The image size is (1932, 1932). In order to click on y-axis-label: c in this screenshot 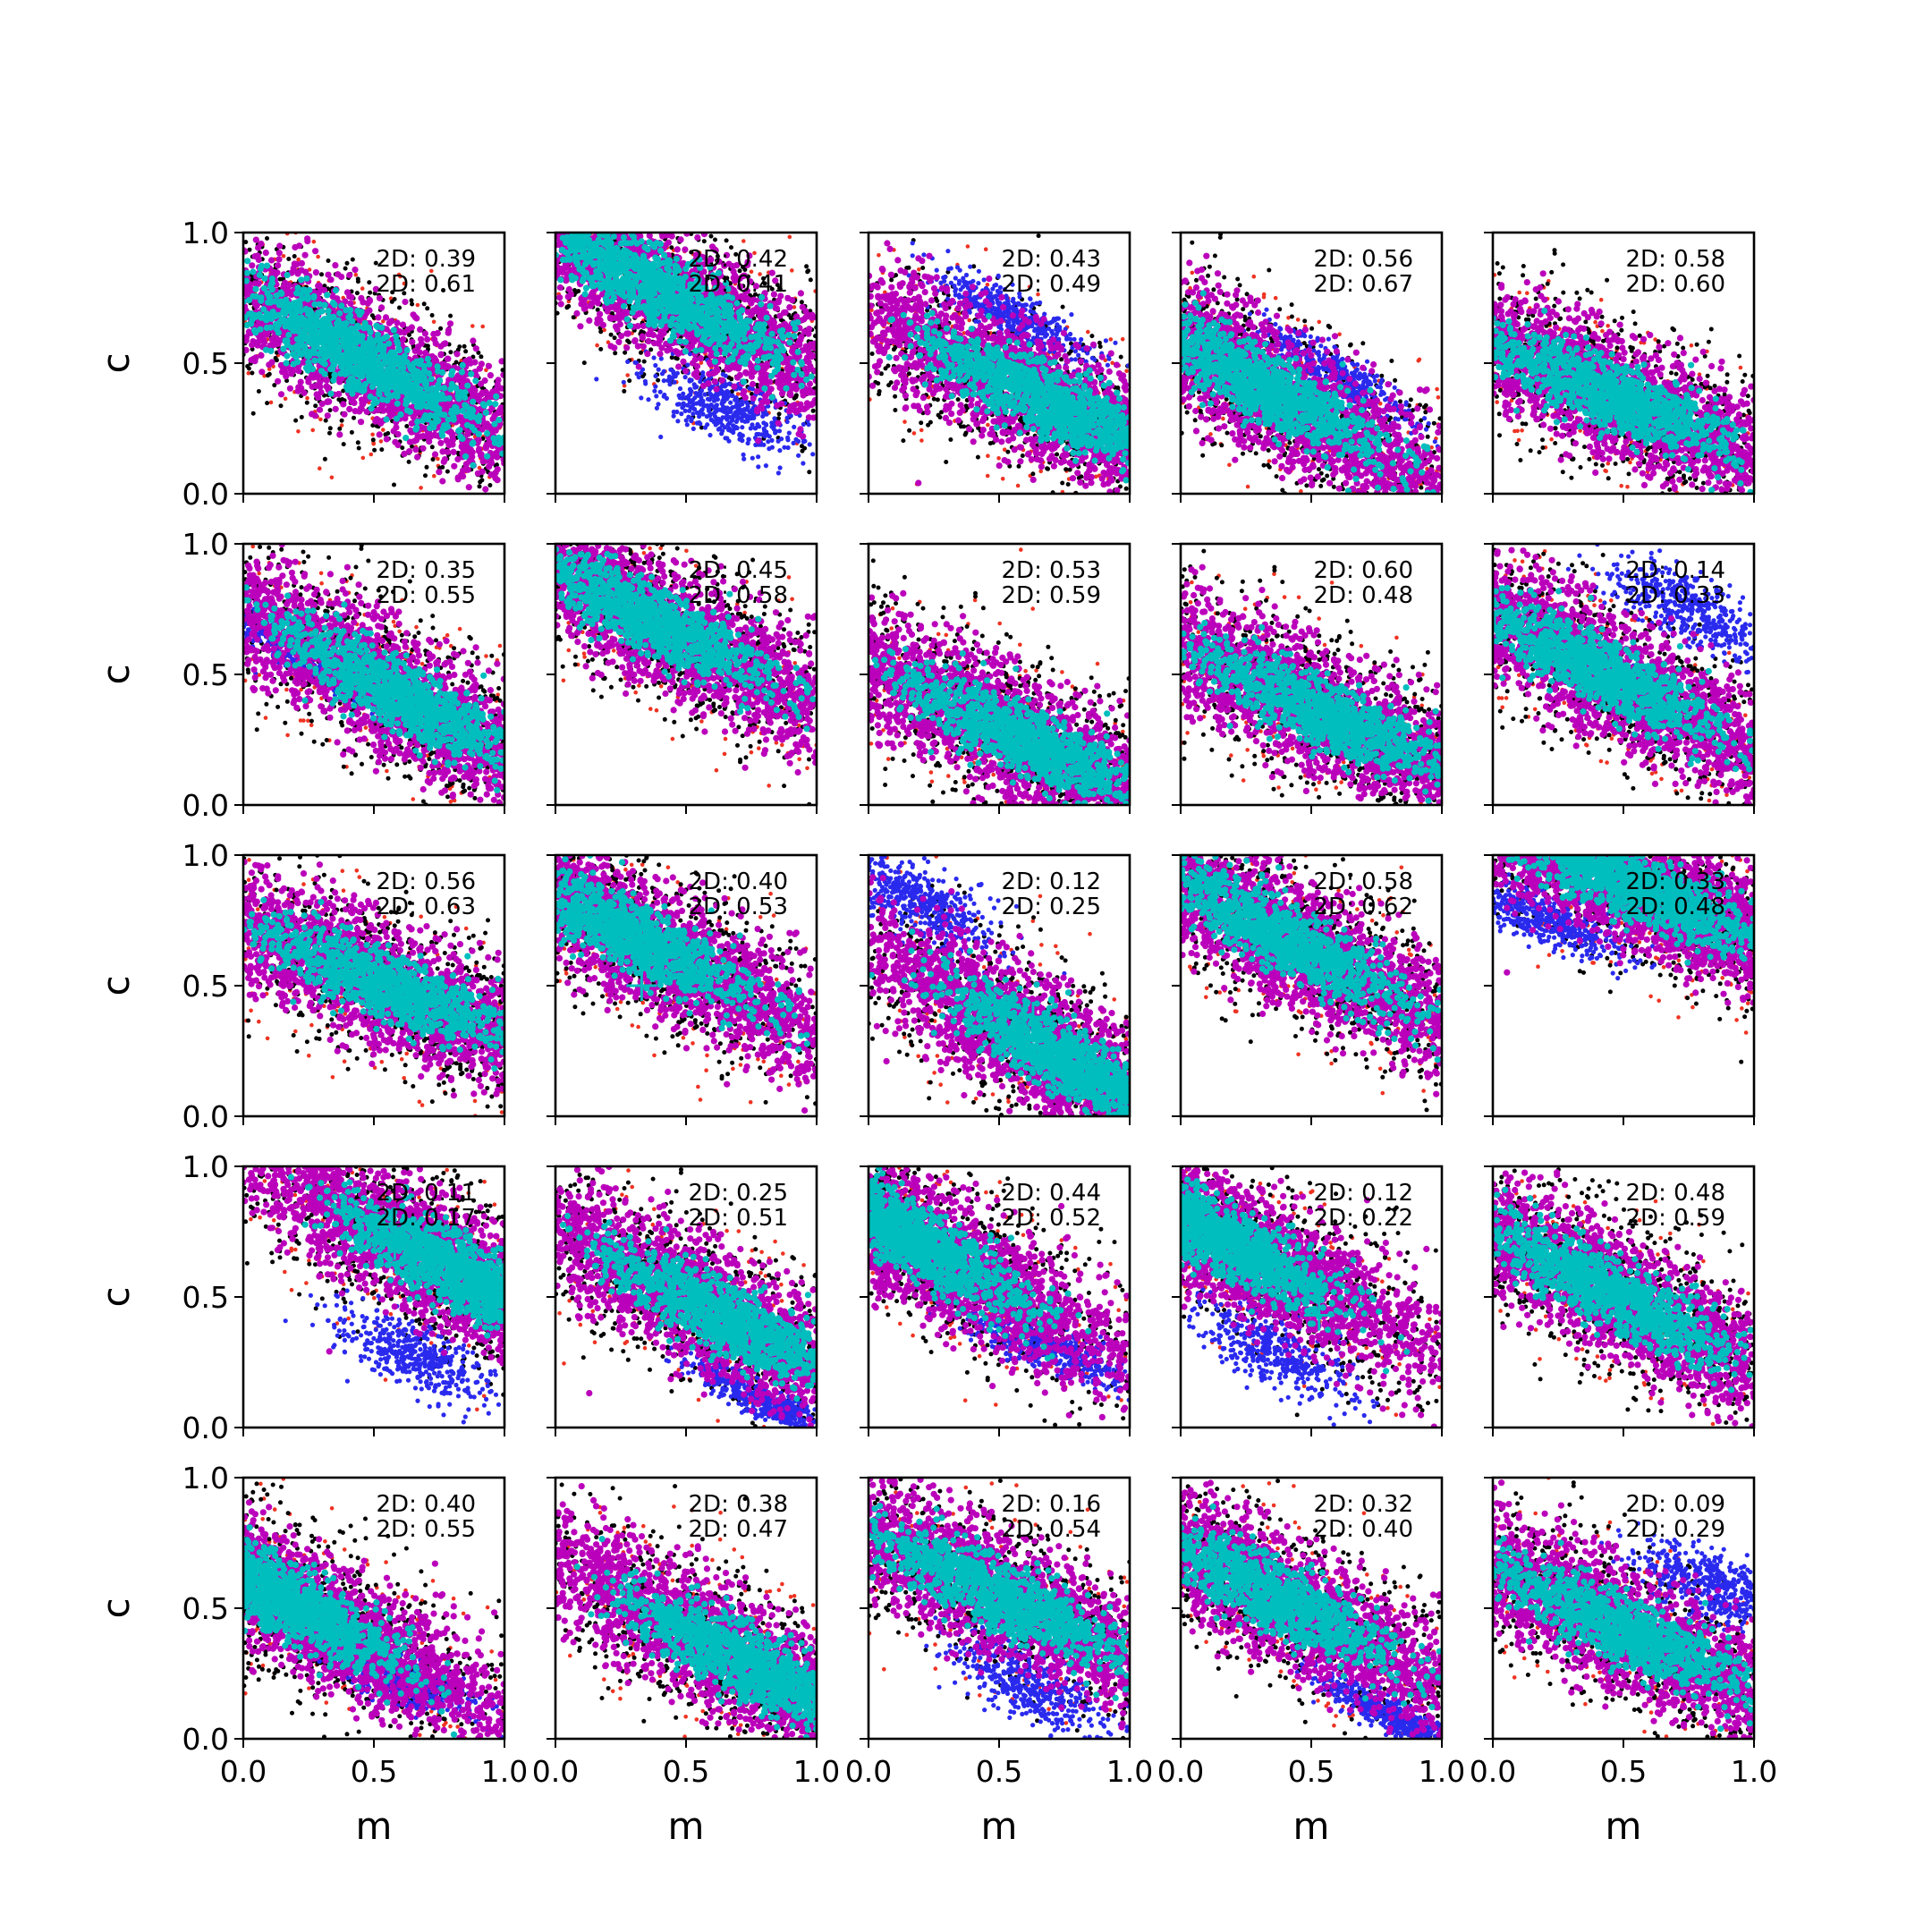, I will do `click(116, 362)`.